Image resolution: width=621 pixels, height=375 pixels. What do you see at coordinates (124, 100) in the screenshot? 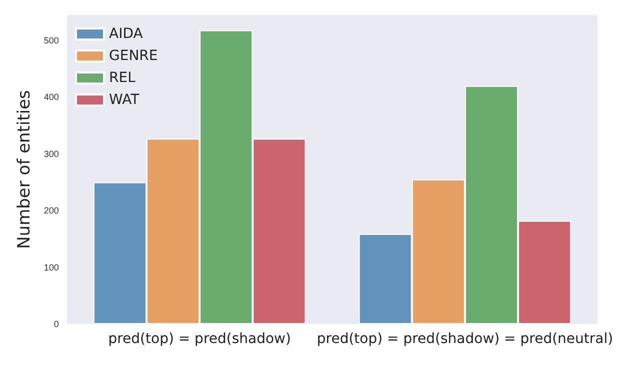
I see `legend-label: WAT` at bounding box center [124, 100].